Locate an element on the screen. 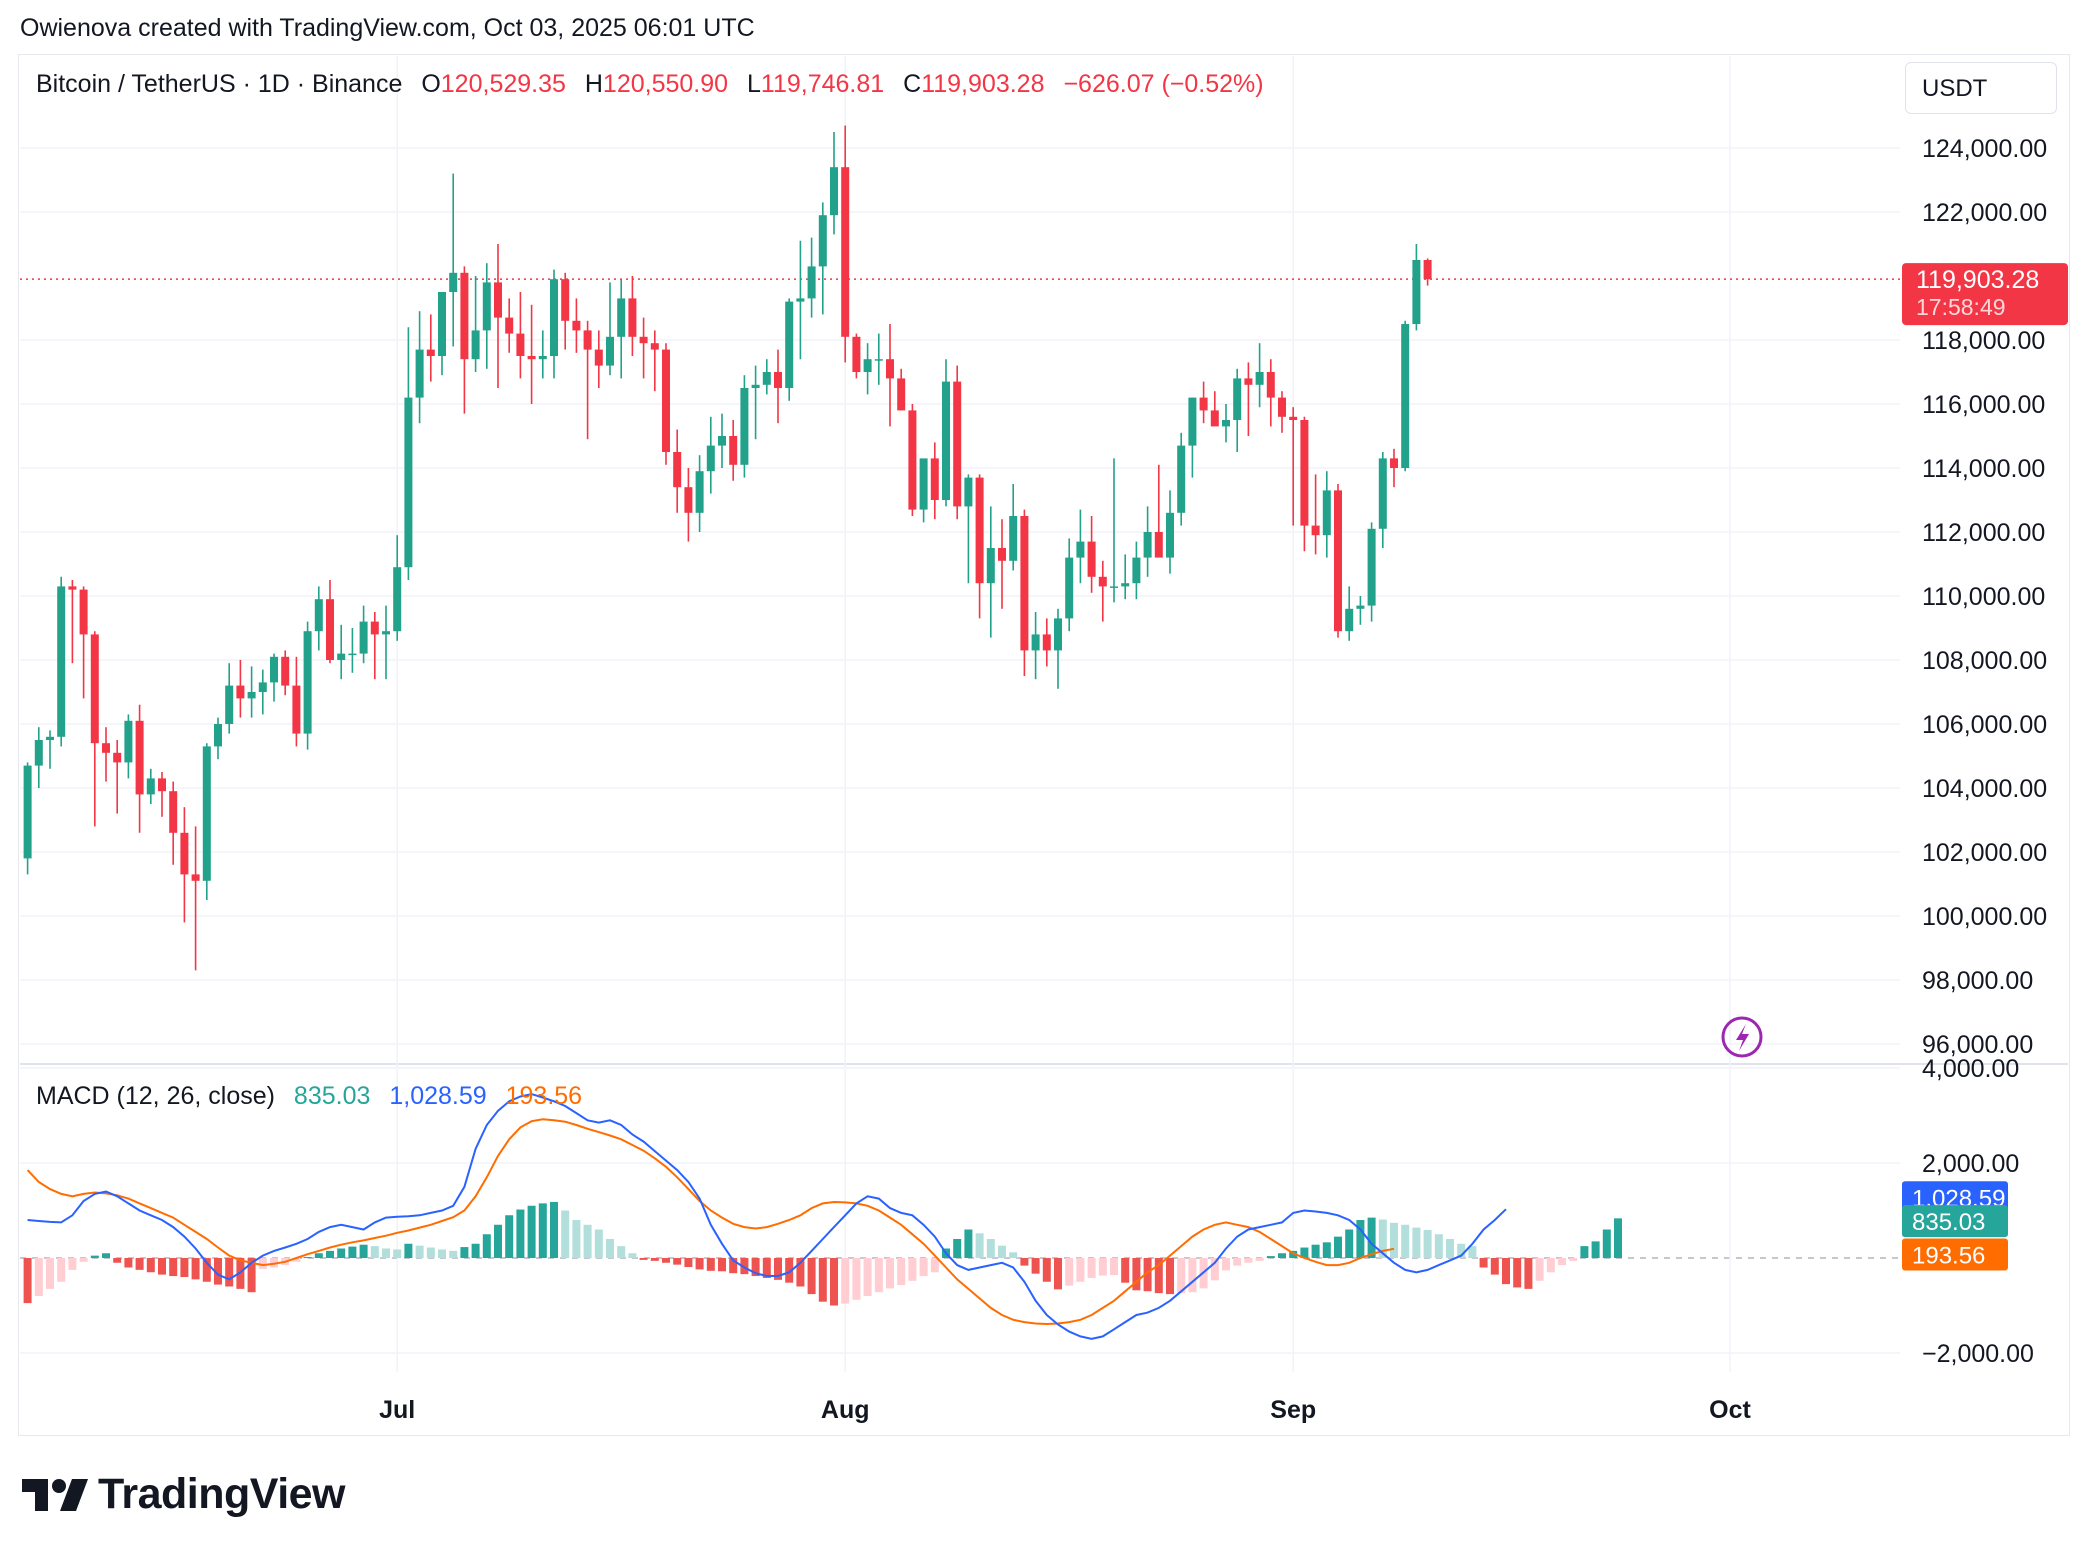 Image resolution: width=2084 pixels, height=1552 pixels. last-price-badge-bg is located at coordinates (1985, 294).